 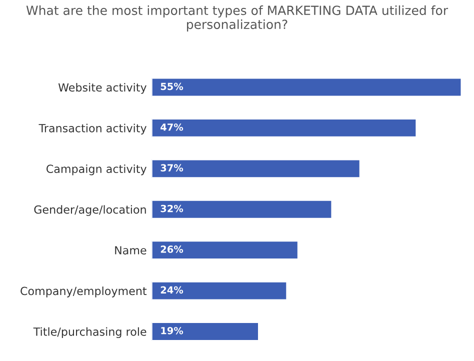 I want to click on data-label: 37%, so click(x=172, y=168).